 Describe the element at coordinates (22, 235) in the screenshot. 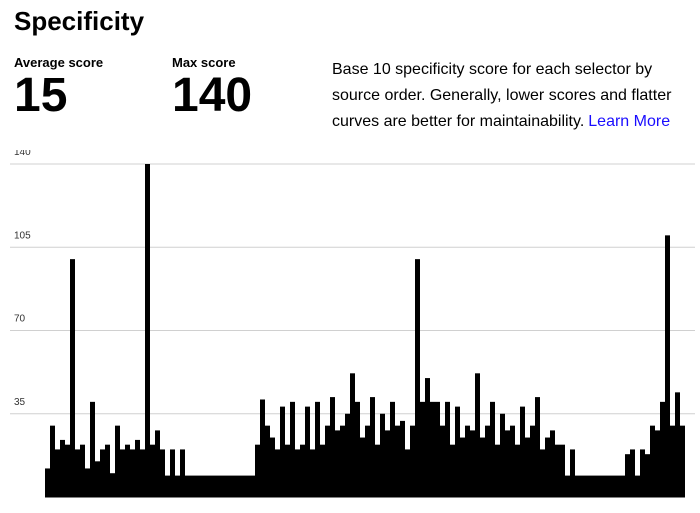

I see `y-tick-label: 105` at that location.